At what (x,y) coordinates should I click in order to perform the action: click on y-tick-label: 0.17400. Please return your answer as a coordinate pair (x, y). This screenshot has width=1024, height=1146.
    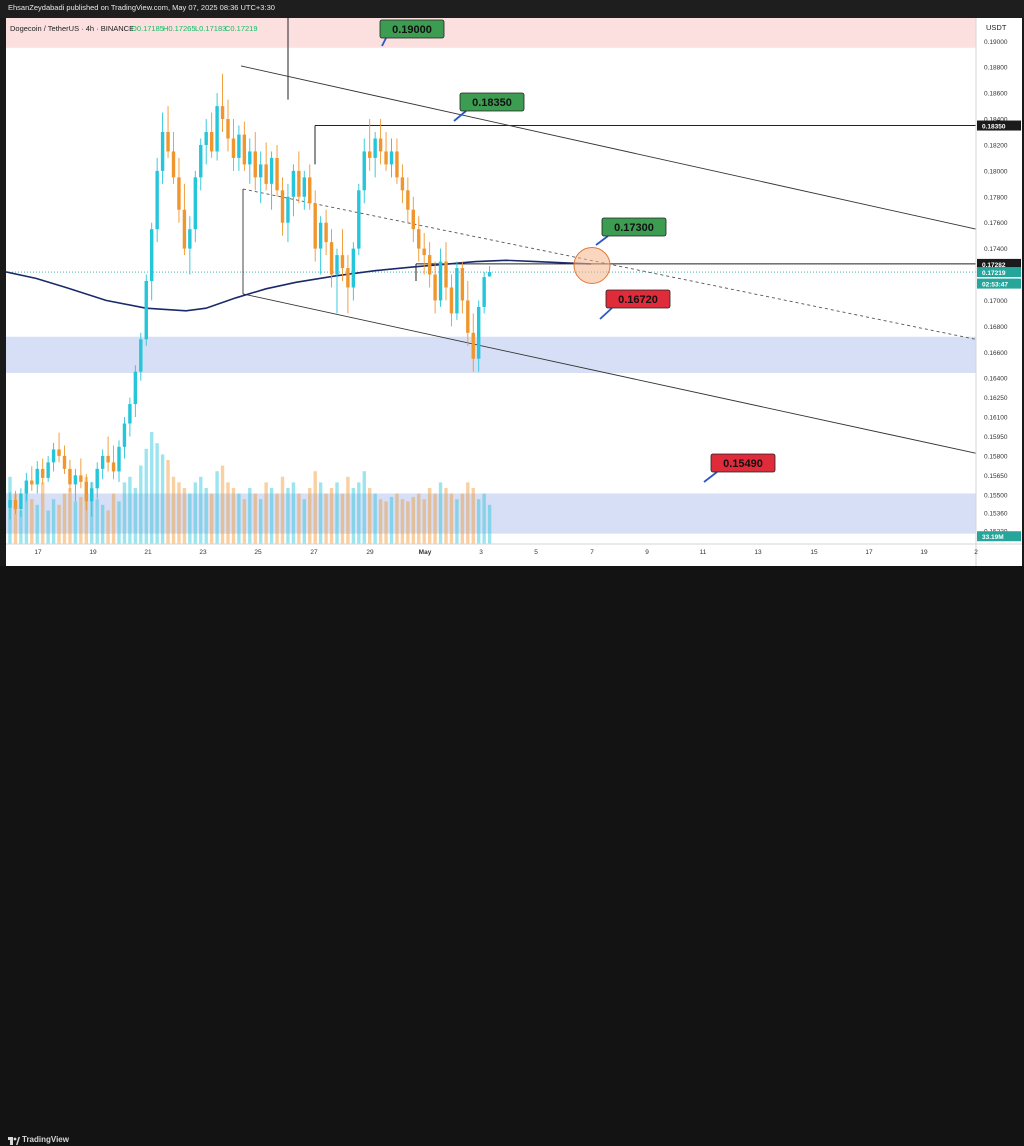
    Looking at the image, I should click on (996, 249).